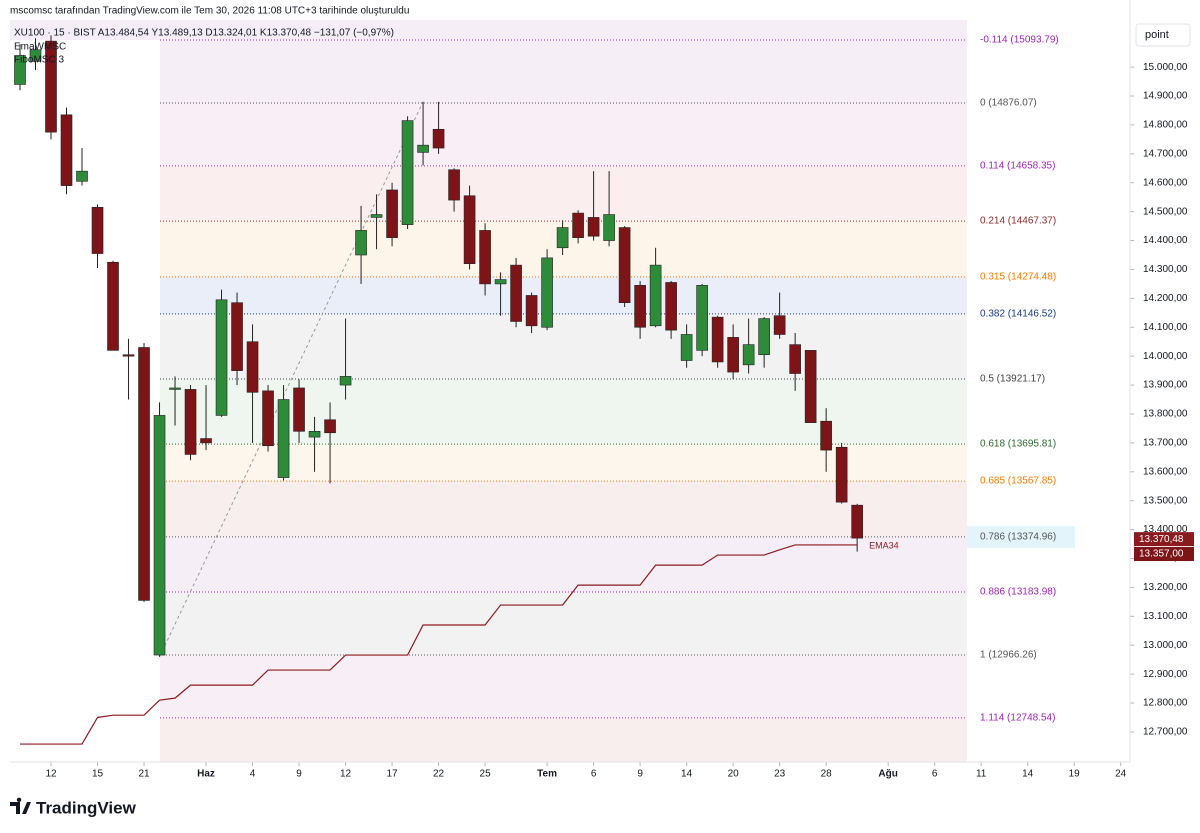  I want to click on x-tick-label: Haz, so click(206, 774).